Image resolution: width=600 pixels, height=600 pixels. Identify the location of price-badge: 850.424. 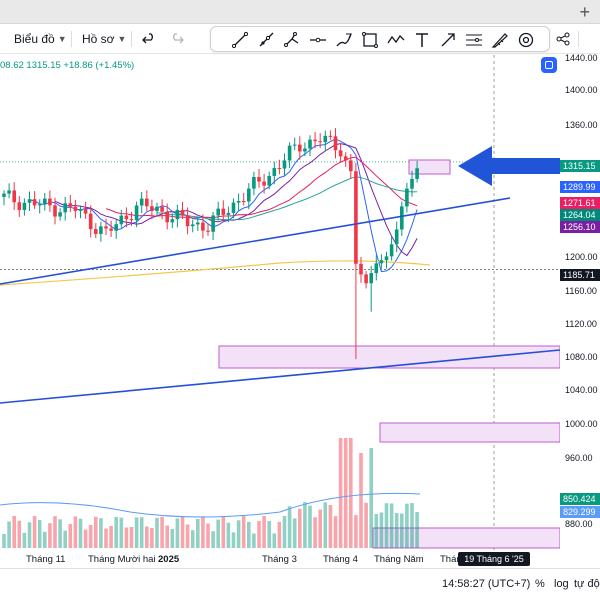
(580, 499).